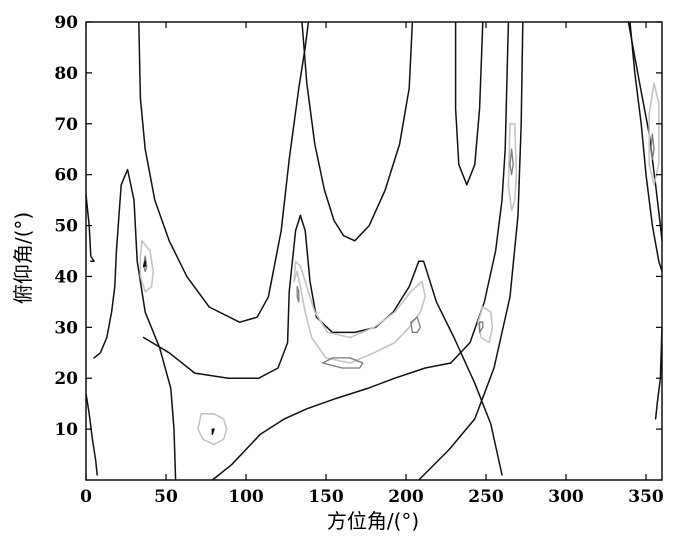 The width and height of the screenshot is (700, 540). What do you see at coordinates (326, 497) in the screenshot?
I see `x-tick-label: 150` at bounding box center [326, 497].